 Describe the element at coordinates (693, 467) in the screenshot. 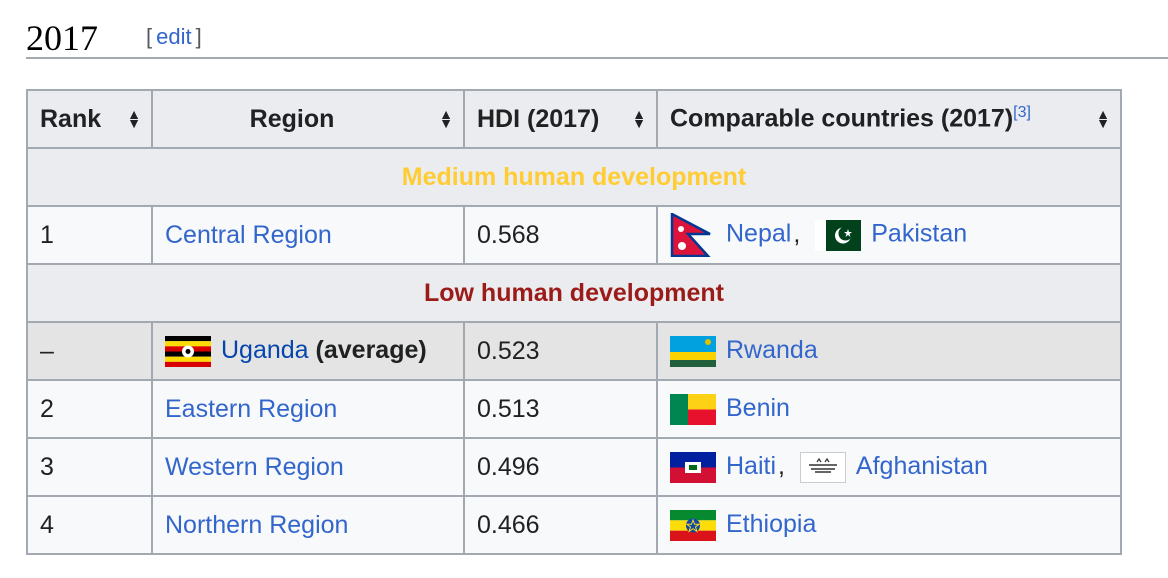

I see `flag-haiti-icon` at that location.